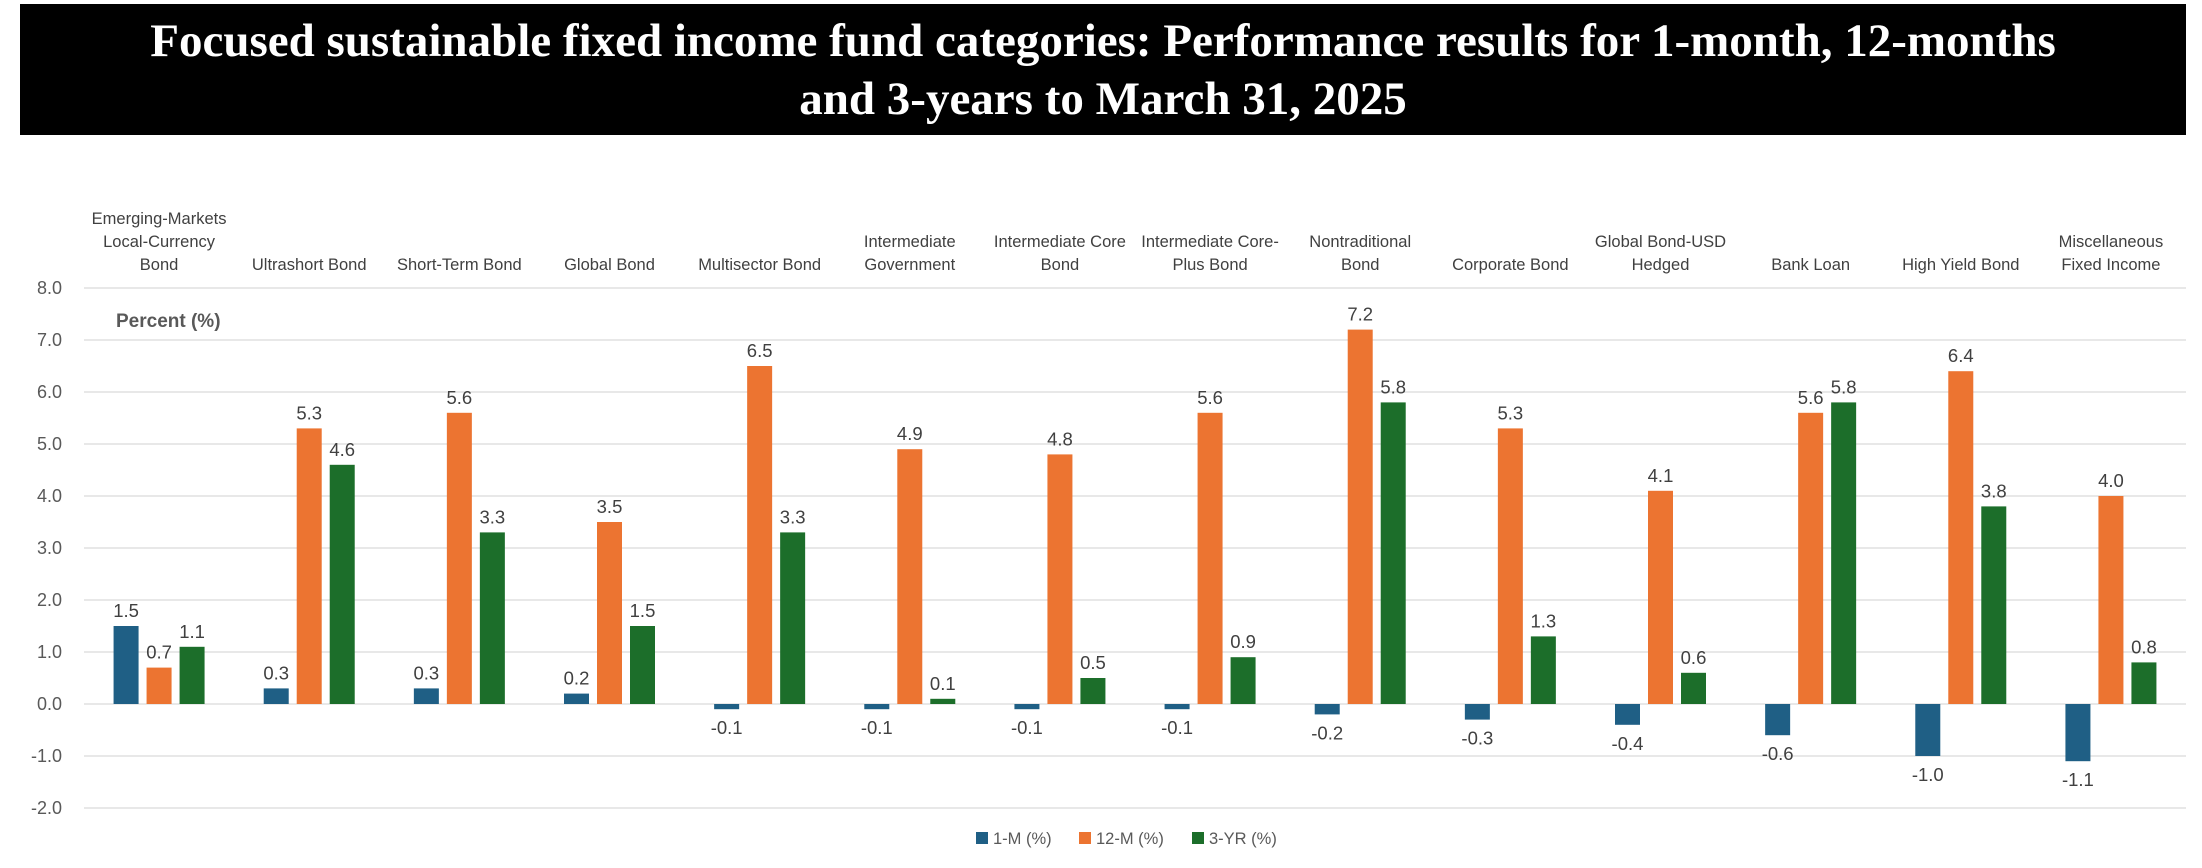 The height and width of the screenshot is (868, 2202). Describe the element at coordinates (1360, 242) in the screenshot. I see `category-label: Nontraditional` at that location.